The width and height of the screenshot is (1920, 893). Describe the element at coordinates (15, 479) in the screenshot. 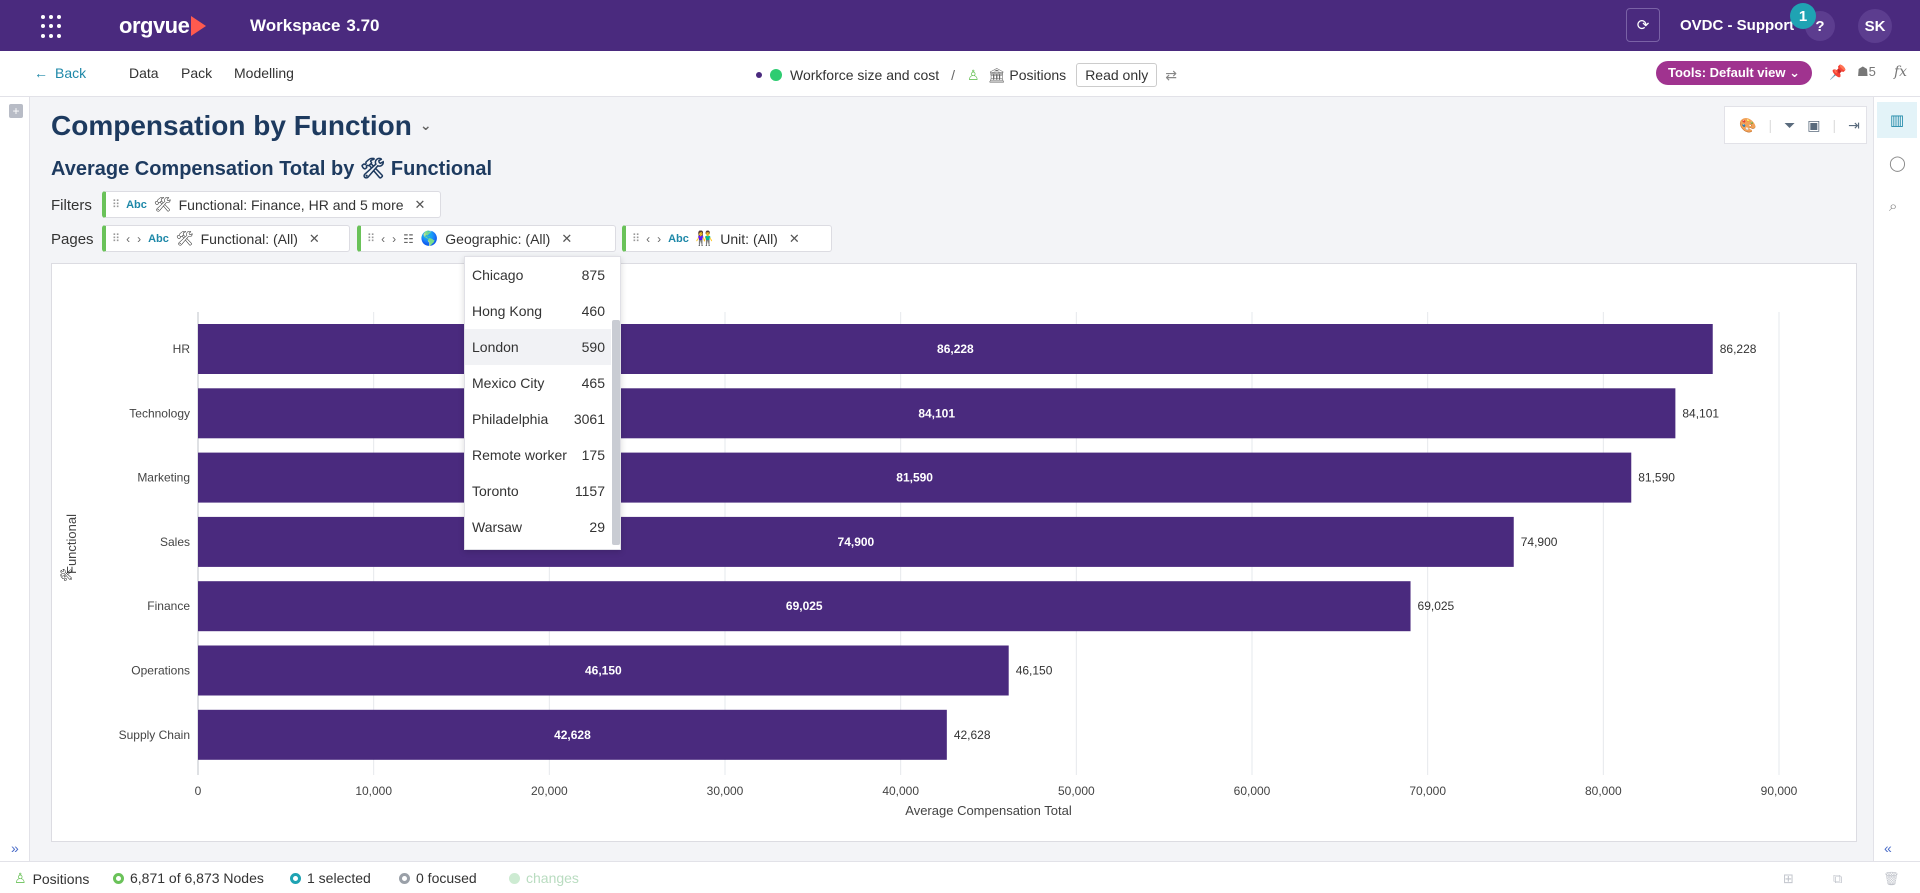

I see `left-panel-strip` at that location.